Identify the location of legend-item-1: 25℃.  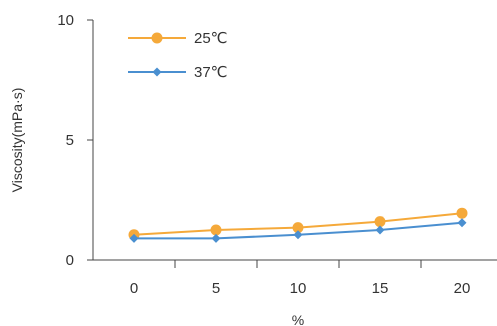
(178, 38).